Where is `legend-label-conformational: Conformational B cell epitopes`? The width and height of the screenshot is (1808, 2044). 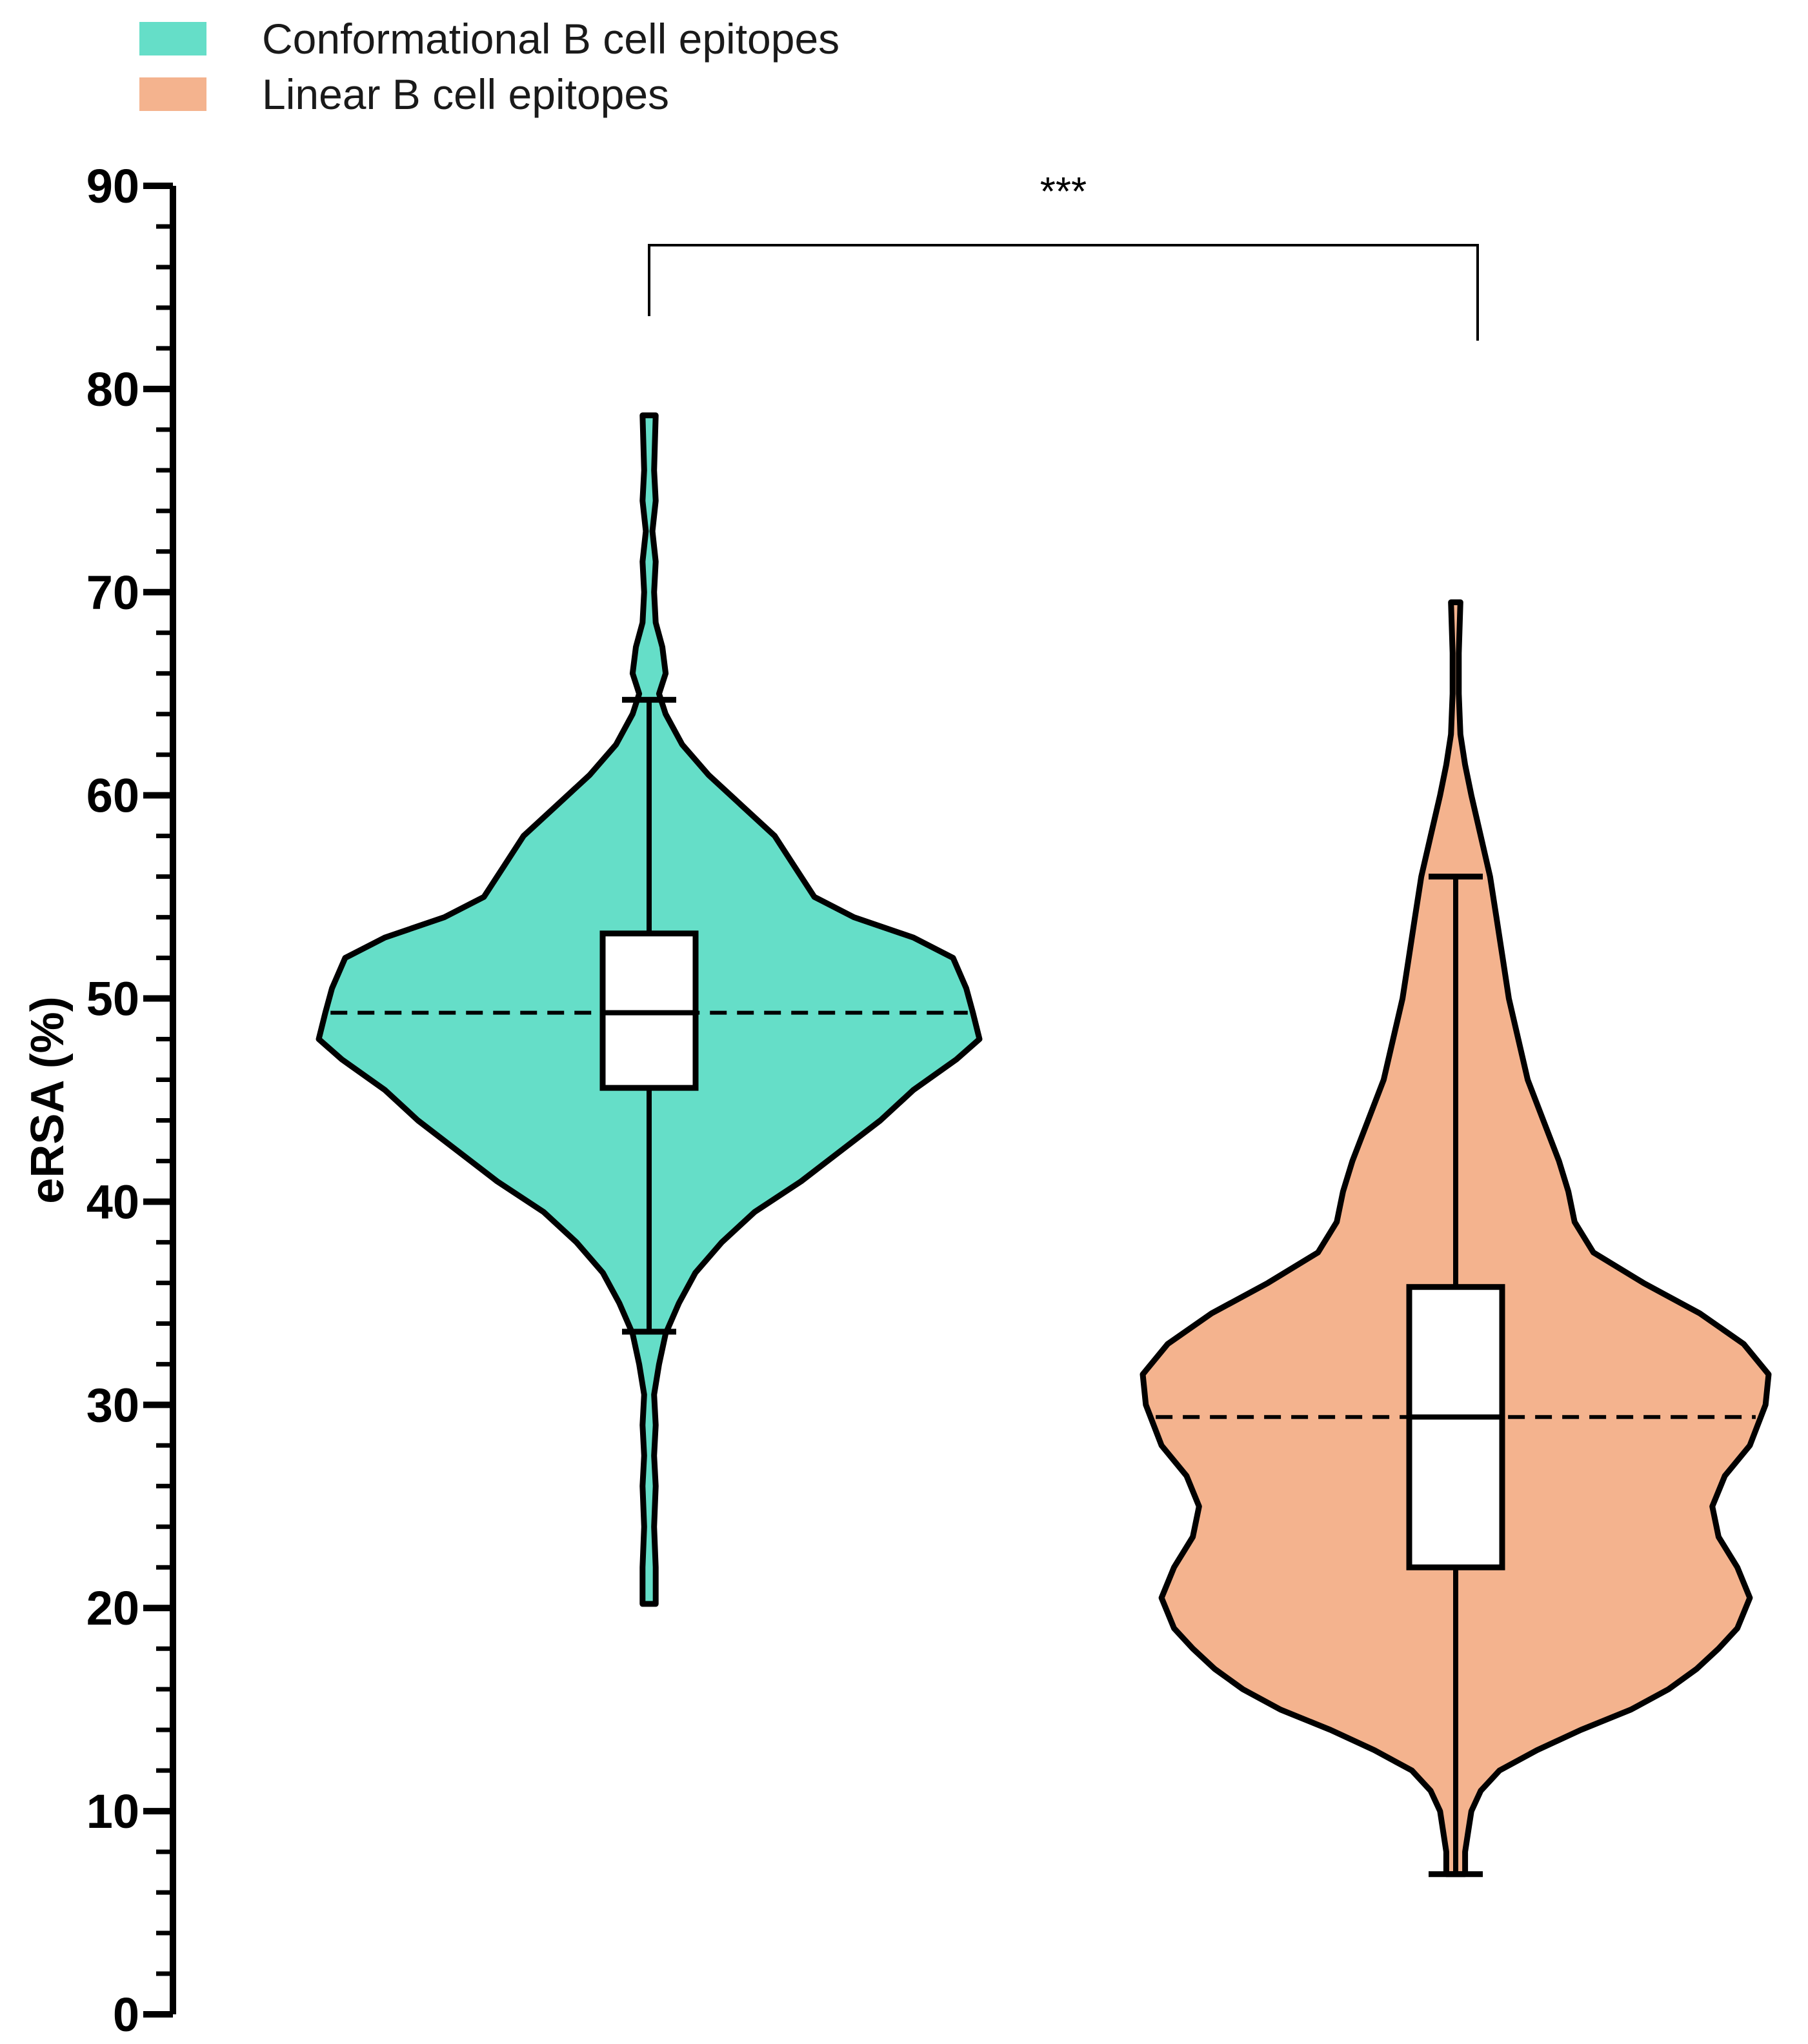
legend-label-conformational: Conformational B cell epitopes is located at coordinates (550, 39).